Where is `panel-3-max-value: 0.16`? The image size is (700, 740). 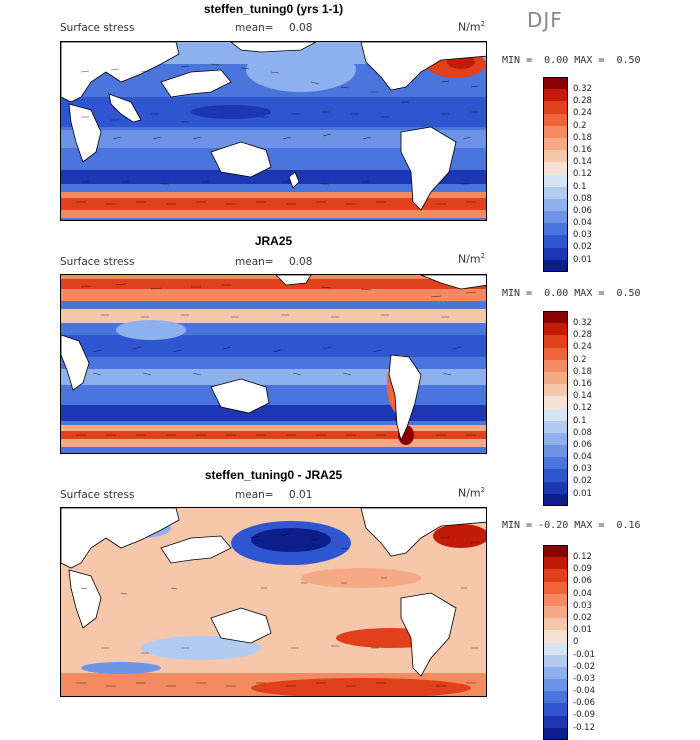 panel-3-max-value: 0.16 is located at coordinates (628, 525).